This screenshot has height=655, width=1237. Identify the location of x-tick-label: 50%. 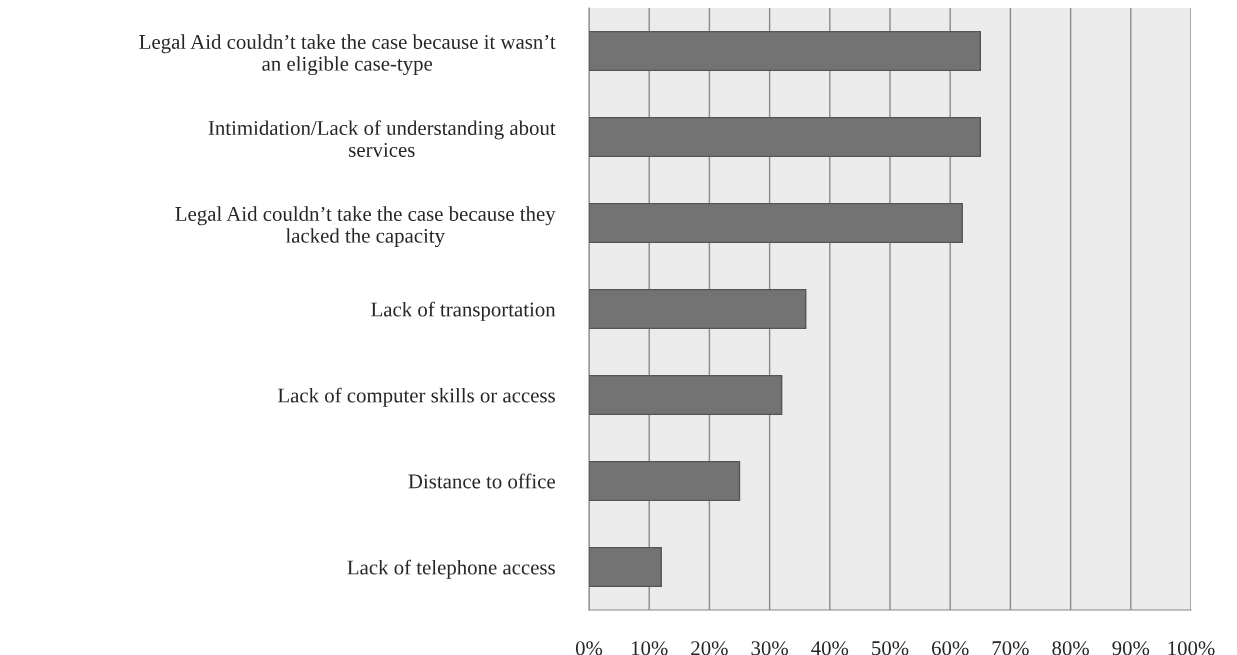
(890, 648).